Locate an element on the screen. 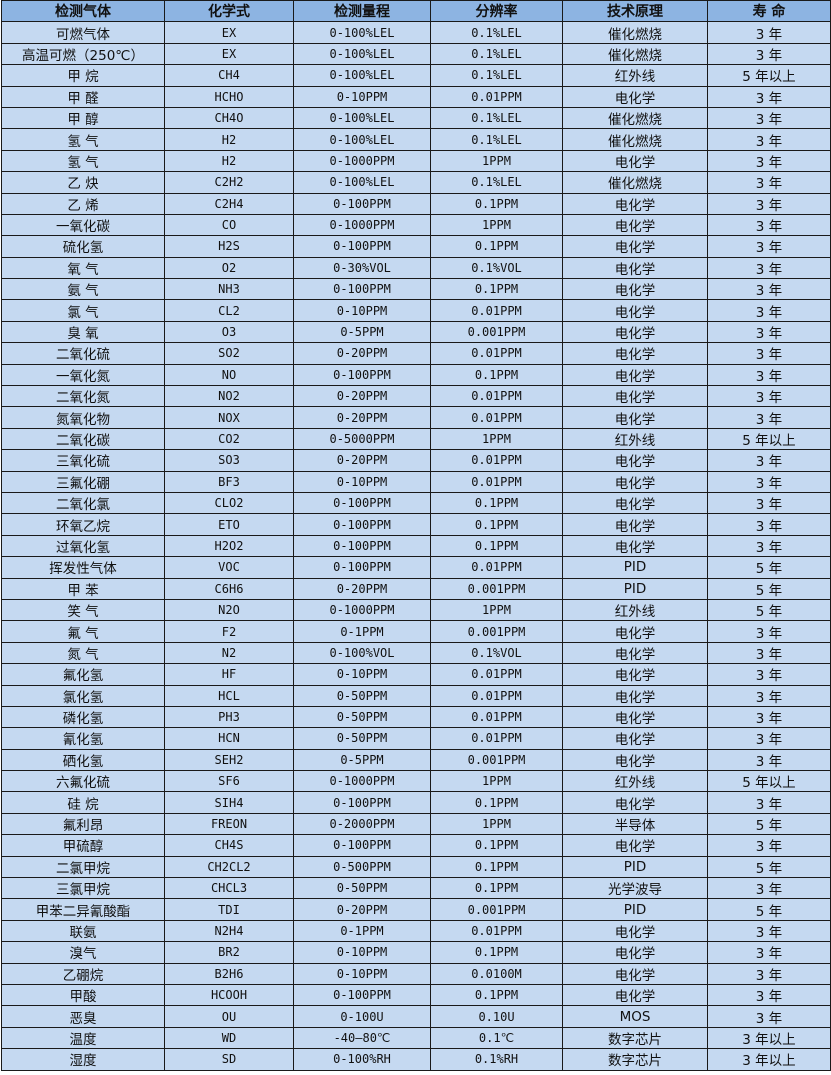  cell-formula: HCL is located at coordinates (229, 695).